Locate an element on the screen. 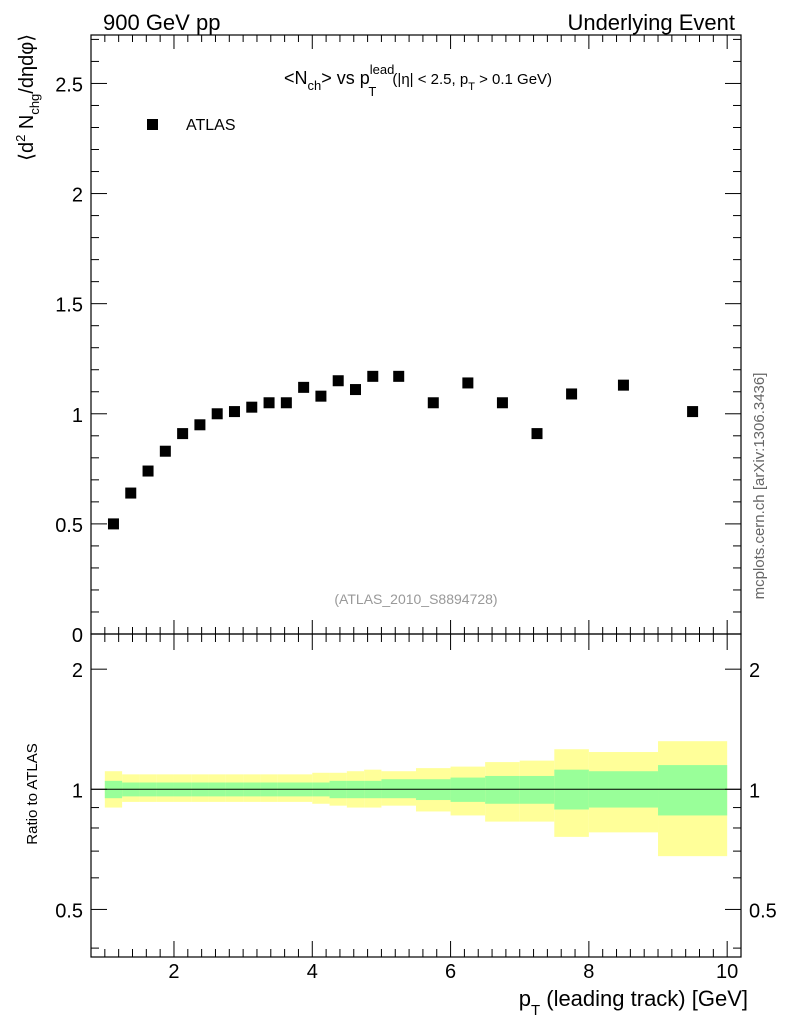 The width and height of the screenshot is (786, 1024). main-y-tick-label: 2.5 is located at coordinates (69, 85).